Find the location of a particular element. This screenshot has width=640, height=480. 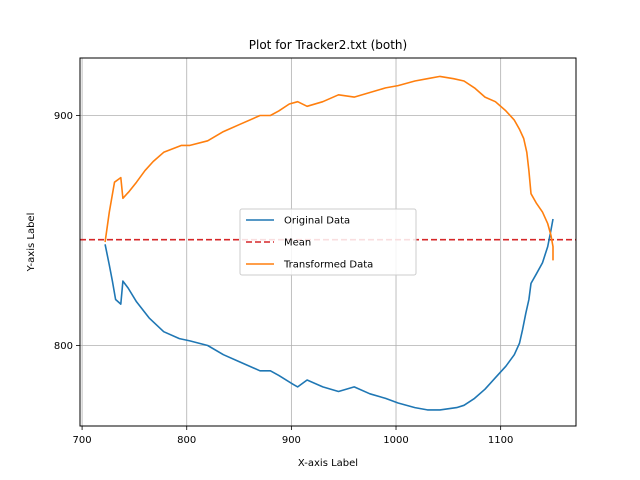

legend-label-original-data: Original Data is located at coordinates (317, 221).